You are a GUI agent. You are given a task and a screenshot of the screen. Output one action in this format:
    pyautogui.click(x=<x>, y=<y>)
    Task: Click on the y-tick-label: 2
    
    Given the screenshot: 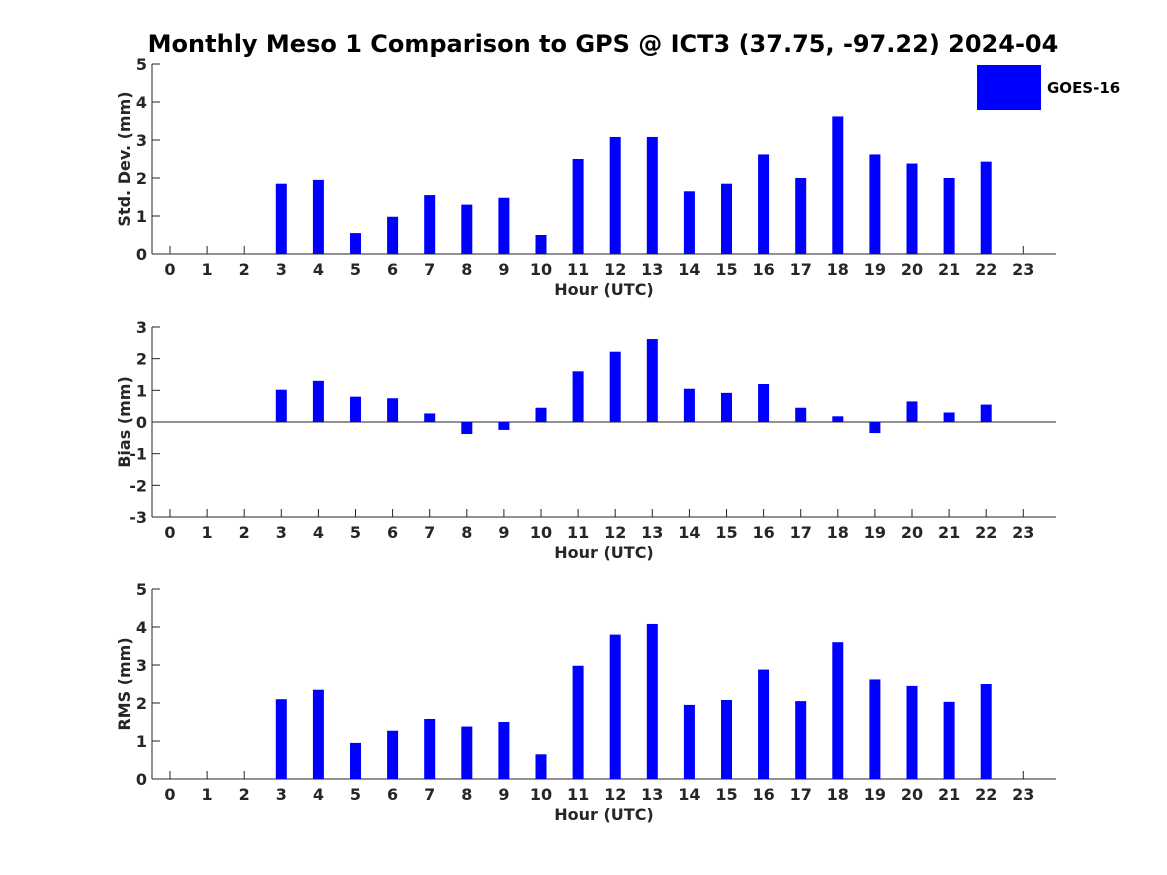 What is the action you would take?
    pyautogui.click(x=141, y=703)
    